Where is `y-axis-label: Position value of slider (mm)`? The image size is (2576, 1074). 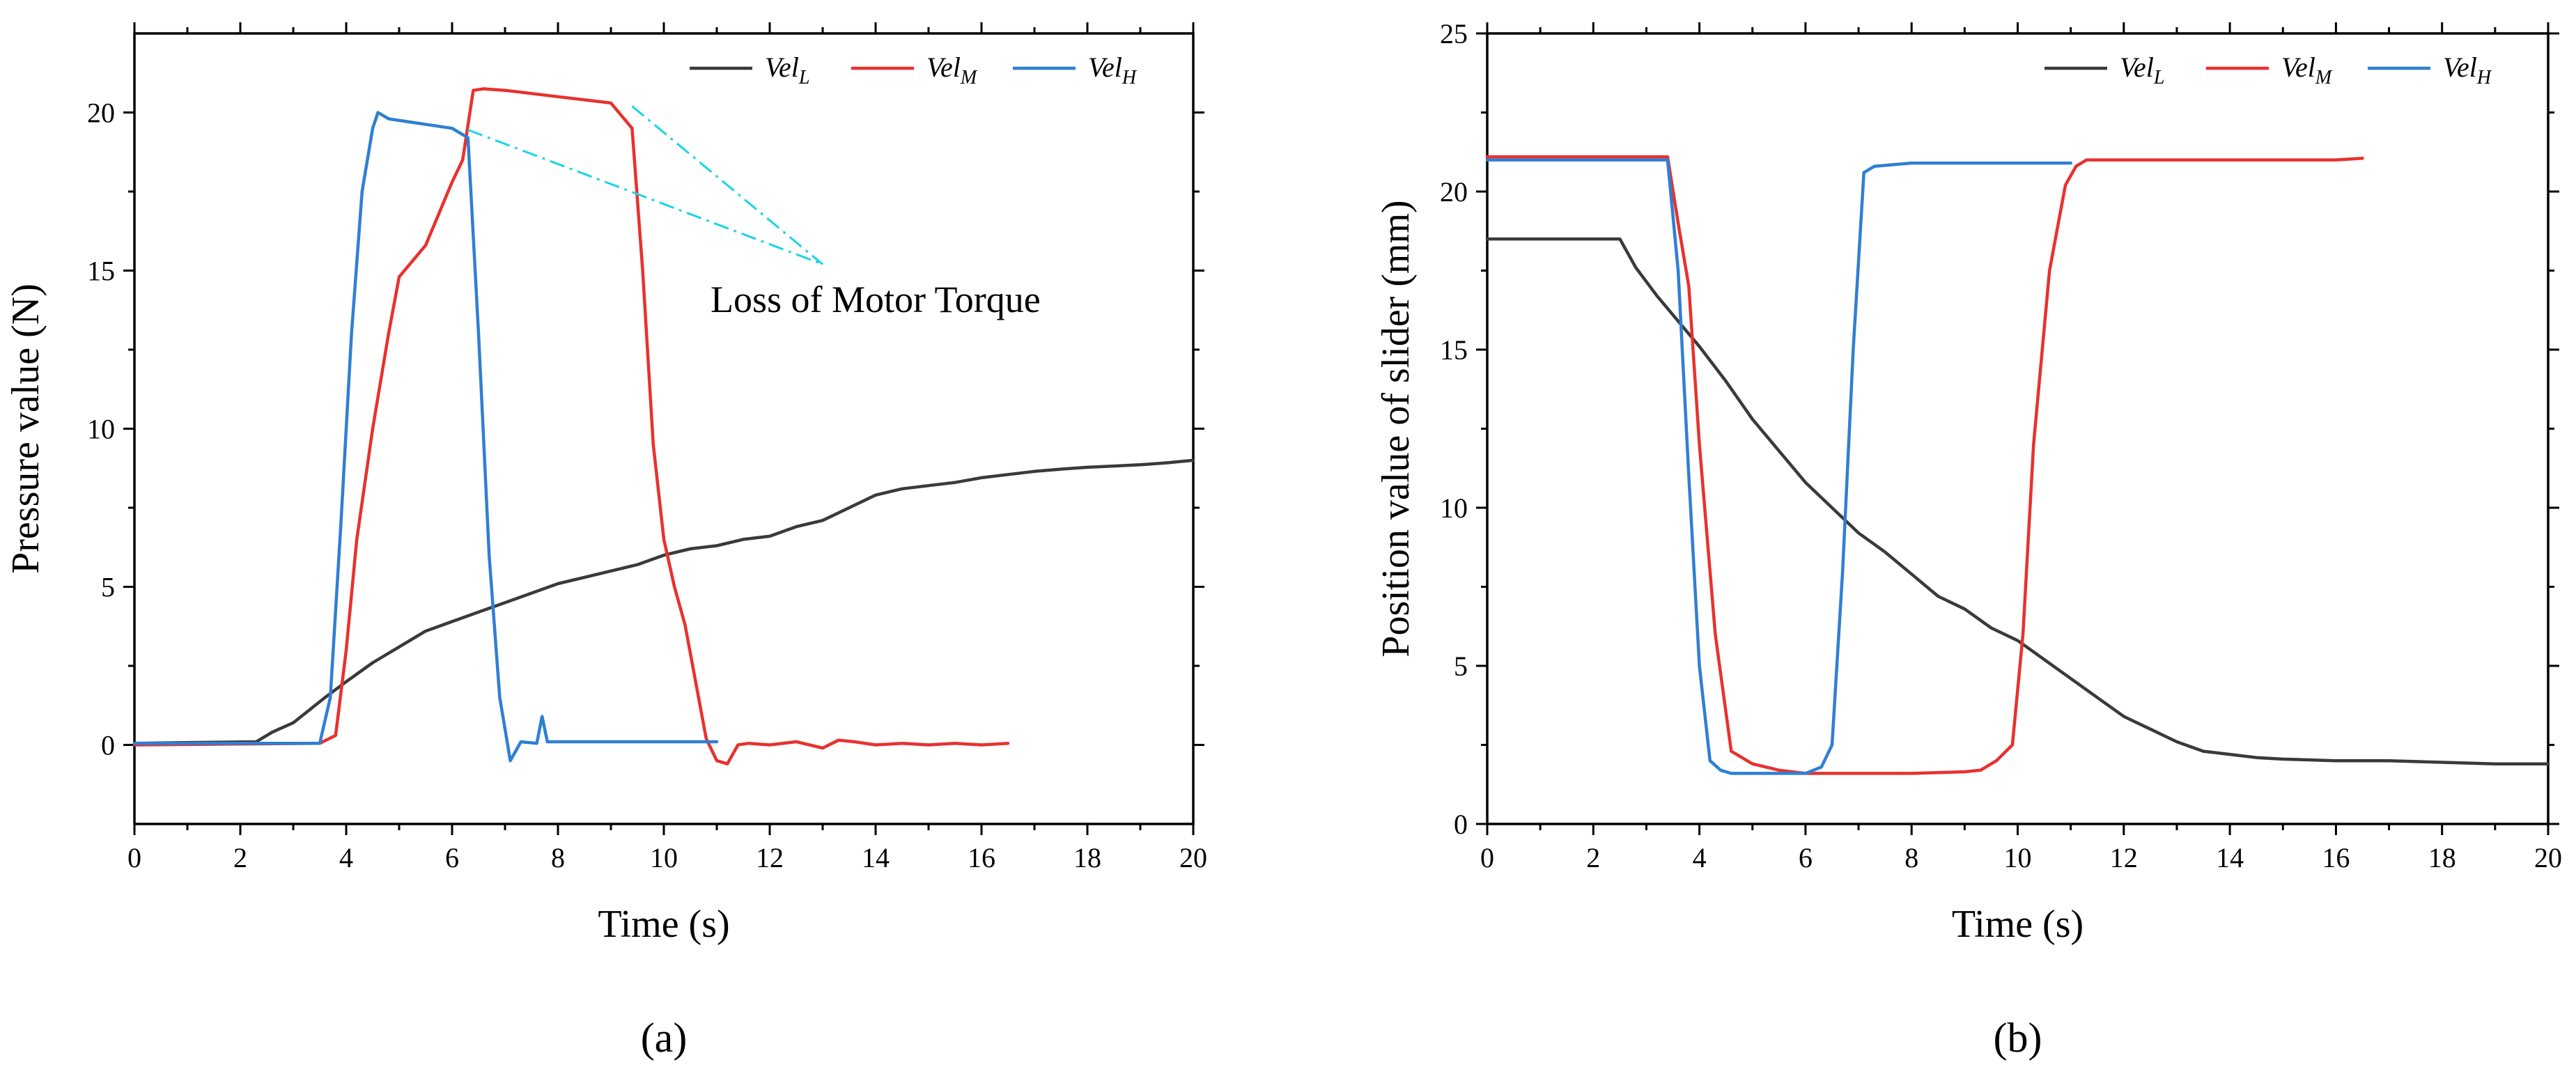
y-axis-label: Position value of slider (mm) is located at coordinates (1396, 428).